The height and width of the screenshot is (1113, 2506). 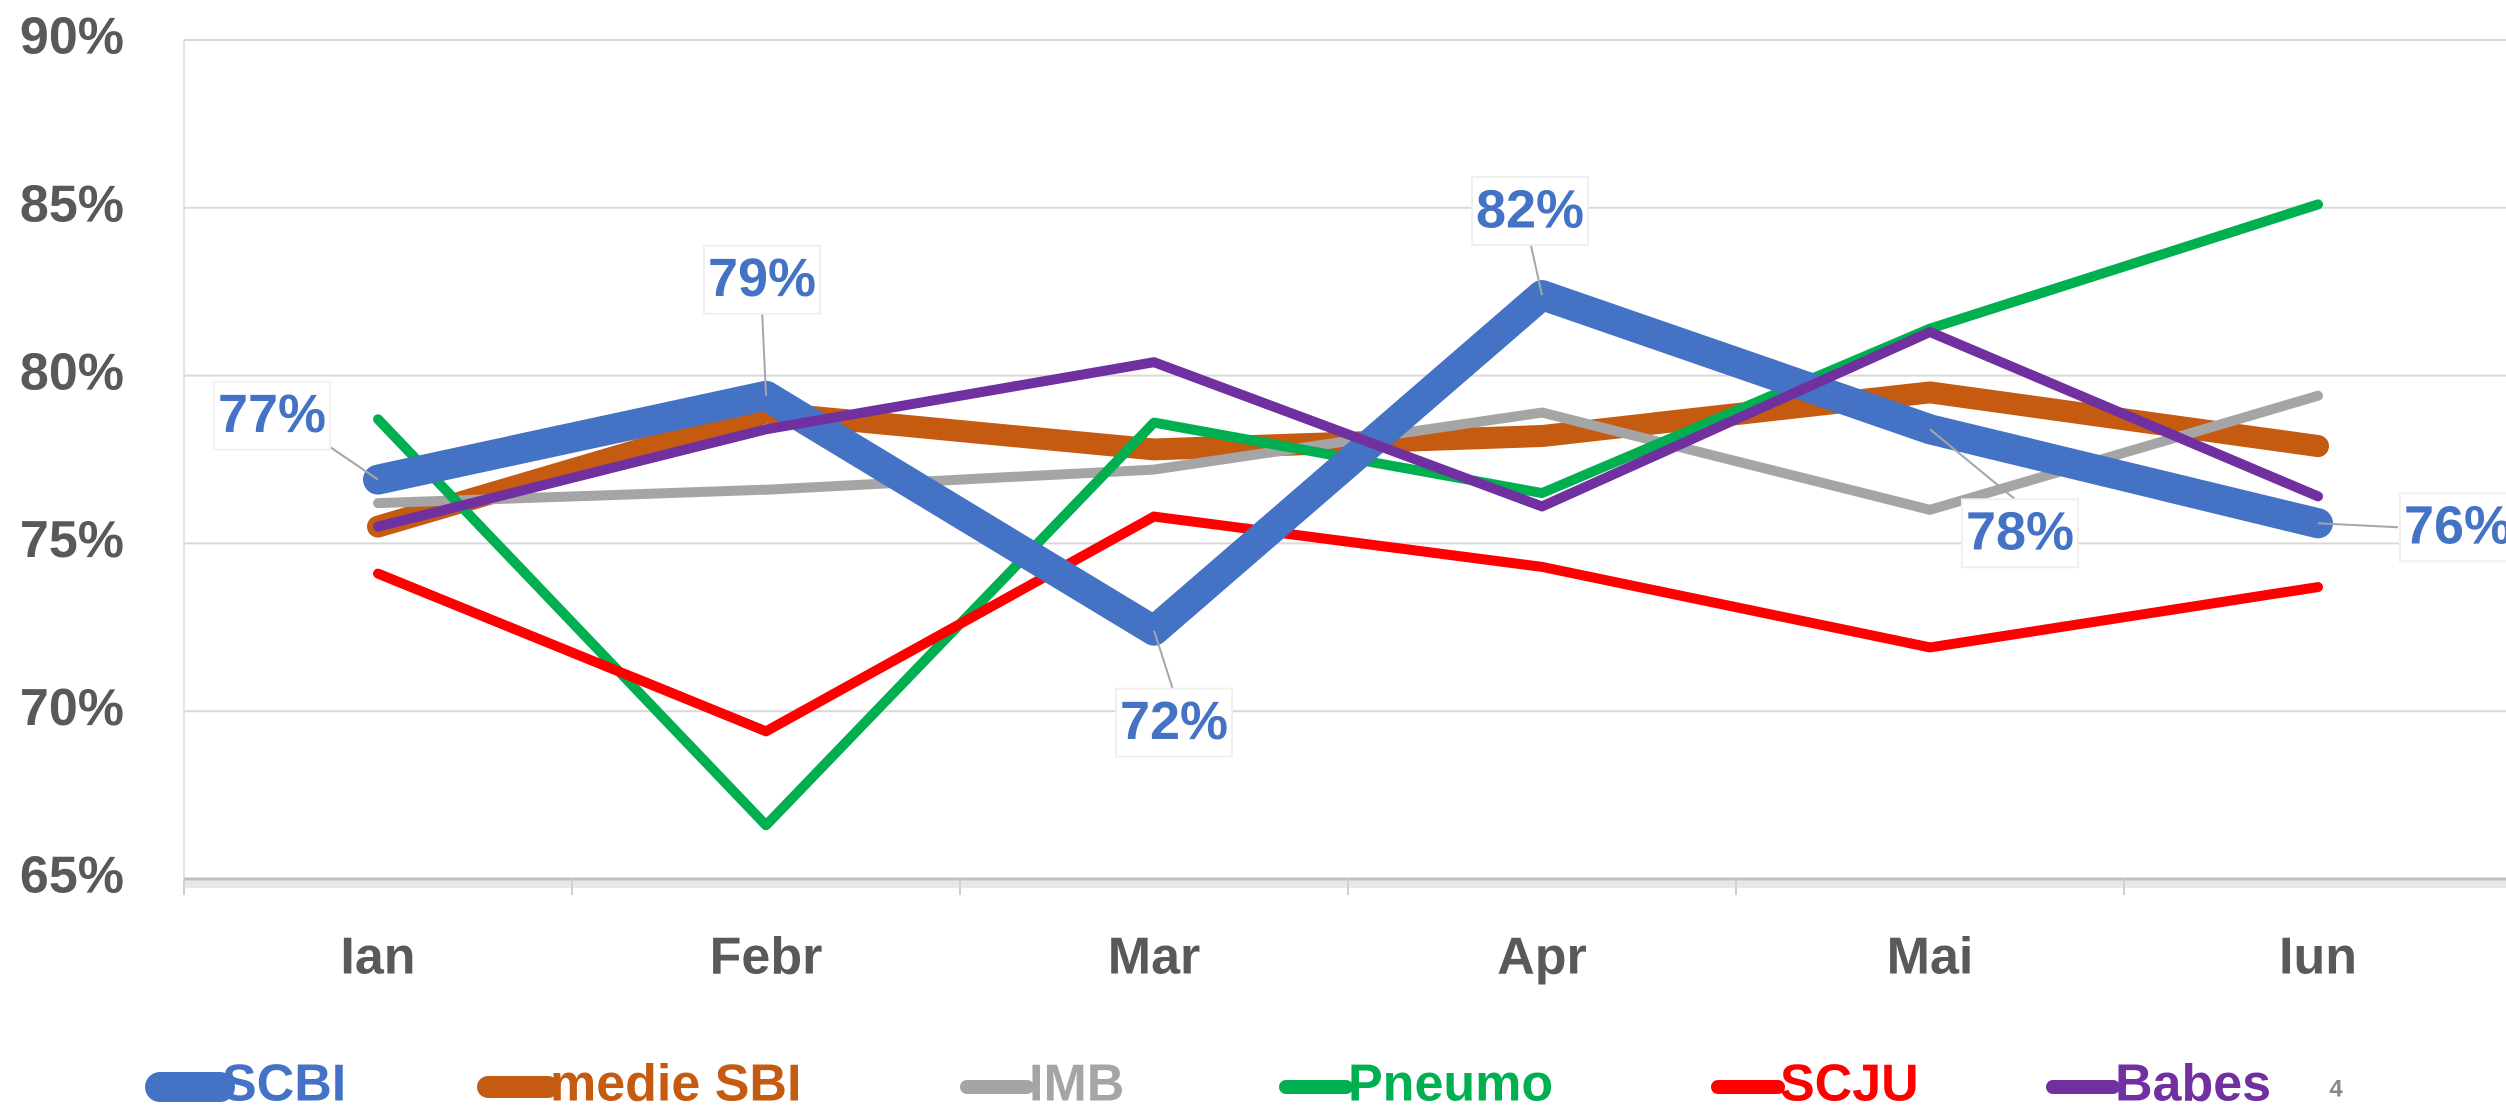 I want to click on legend-label: Babes, so click(x=2193, y=1084).